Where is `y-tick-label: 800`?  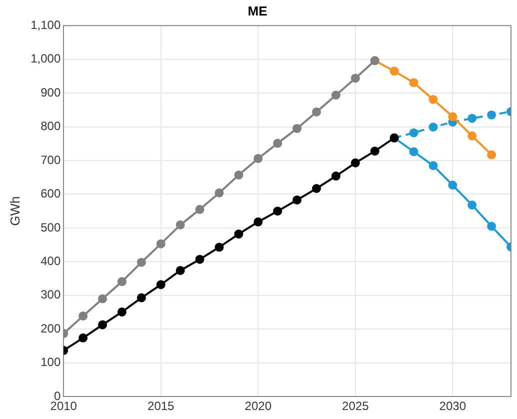 y-tick-label: 800 is located at coordinates (50, 126).